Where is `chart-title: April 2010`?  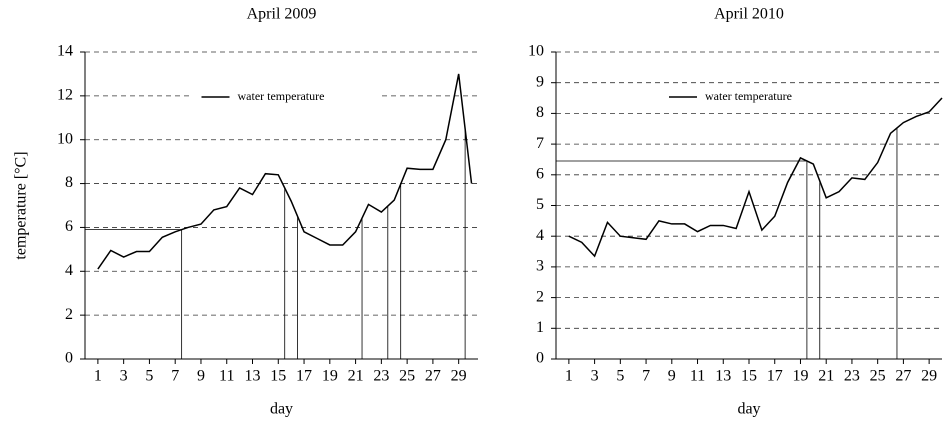
chart-title: April 2010 is located at coordinates (749, 14).